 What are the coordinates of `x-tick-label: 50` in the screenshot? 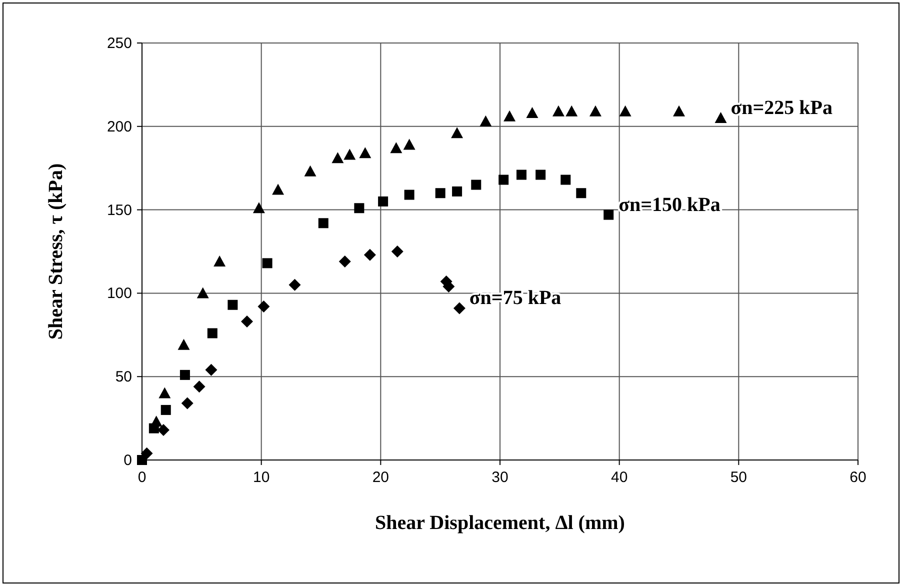 It's located at (739, 477).